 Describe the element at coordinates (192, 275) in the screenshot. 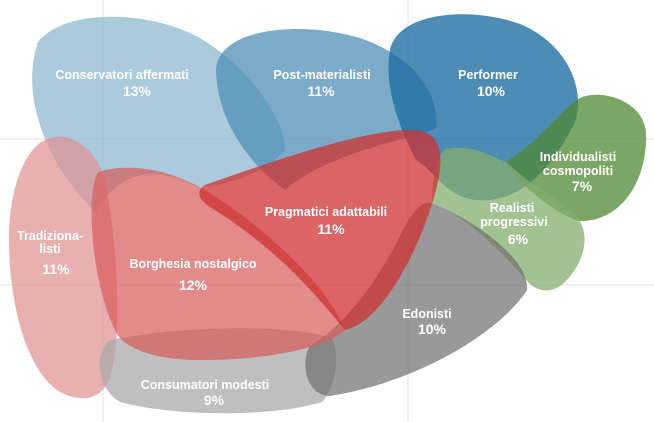

I see `label-borghesia-nostalgico: Borghesia nostalgico 12%` at that location.